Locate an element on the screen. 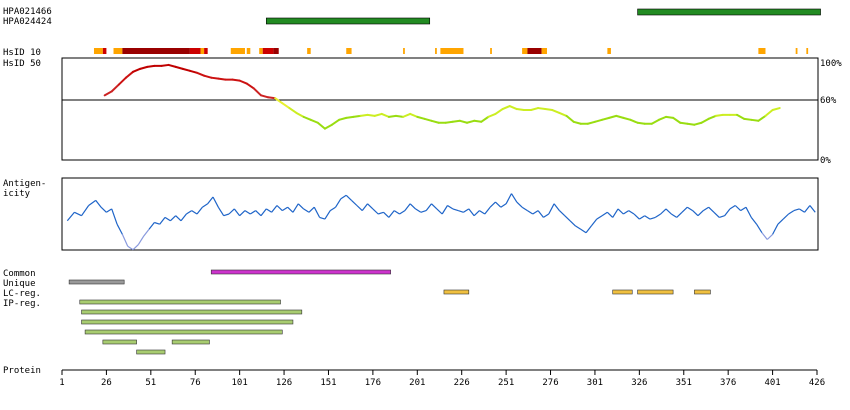 The width and height of the screenshot is (850, 410). protein-tick-label: 251 is located at coordinates (506, 383).